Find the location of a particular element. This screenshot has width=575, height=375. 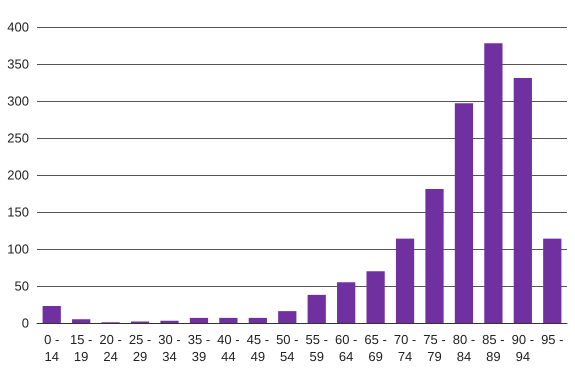

y-tick-label: 0 is located at coordinates (25, 323).